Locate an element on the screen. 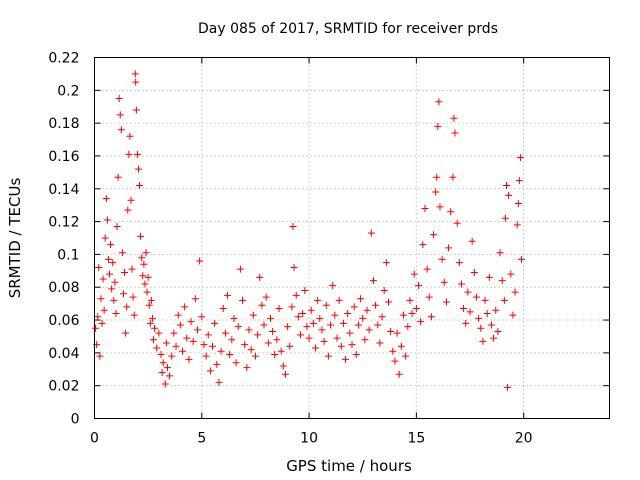 The width and height of the screenshot is (640, 480). x-axis-label: GPS time / hours is located at coordinates (349, 466).